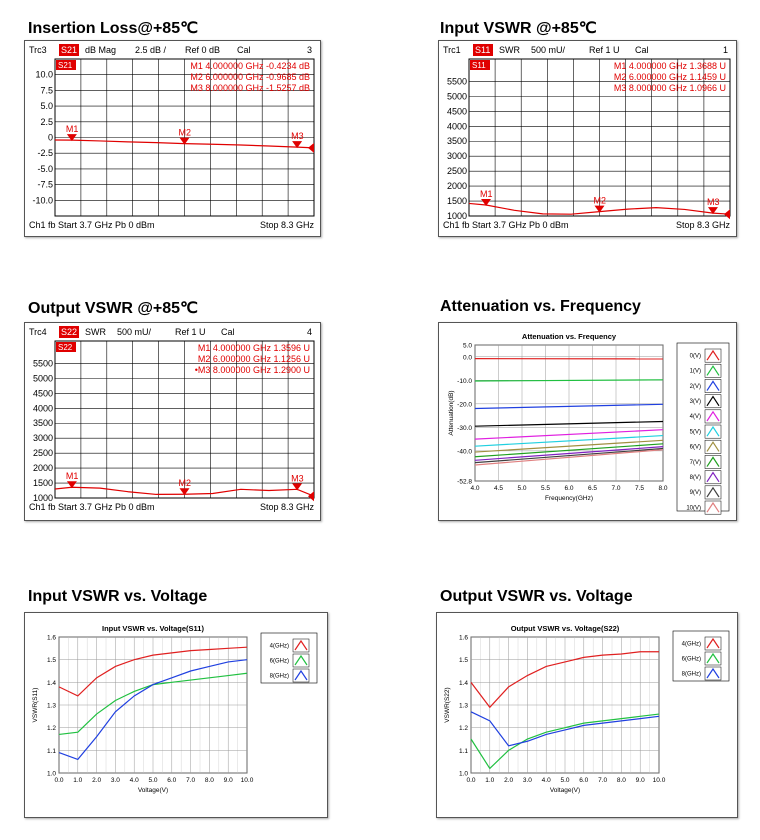 This screenshot has height=840, width=760. Describe the element at coordinates (38, 332) in the screenshot. I see `header-trace-label: Trc4` at that location.